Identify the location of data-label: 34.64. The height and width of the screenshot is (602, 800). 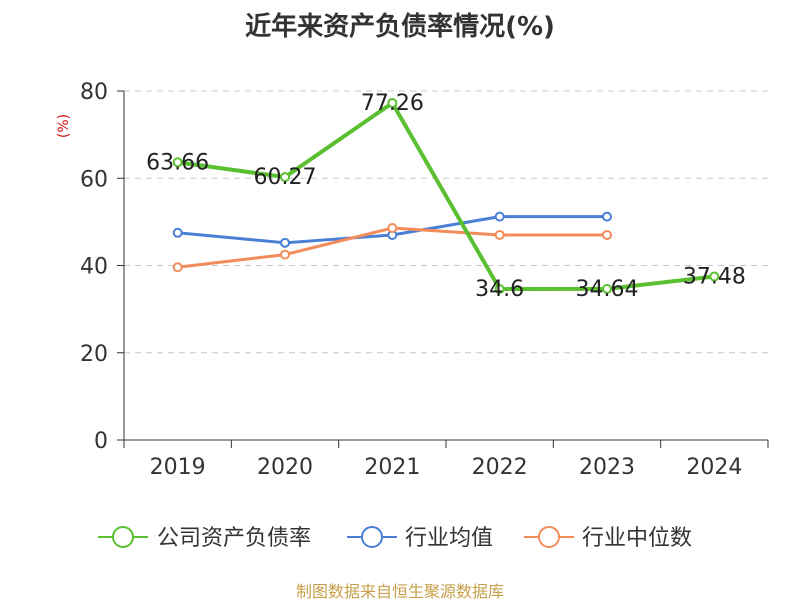
(607, 289).